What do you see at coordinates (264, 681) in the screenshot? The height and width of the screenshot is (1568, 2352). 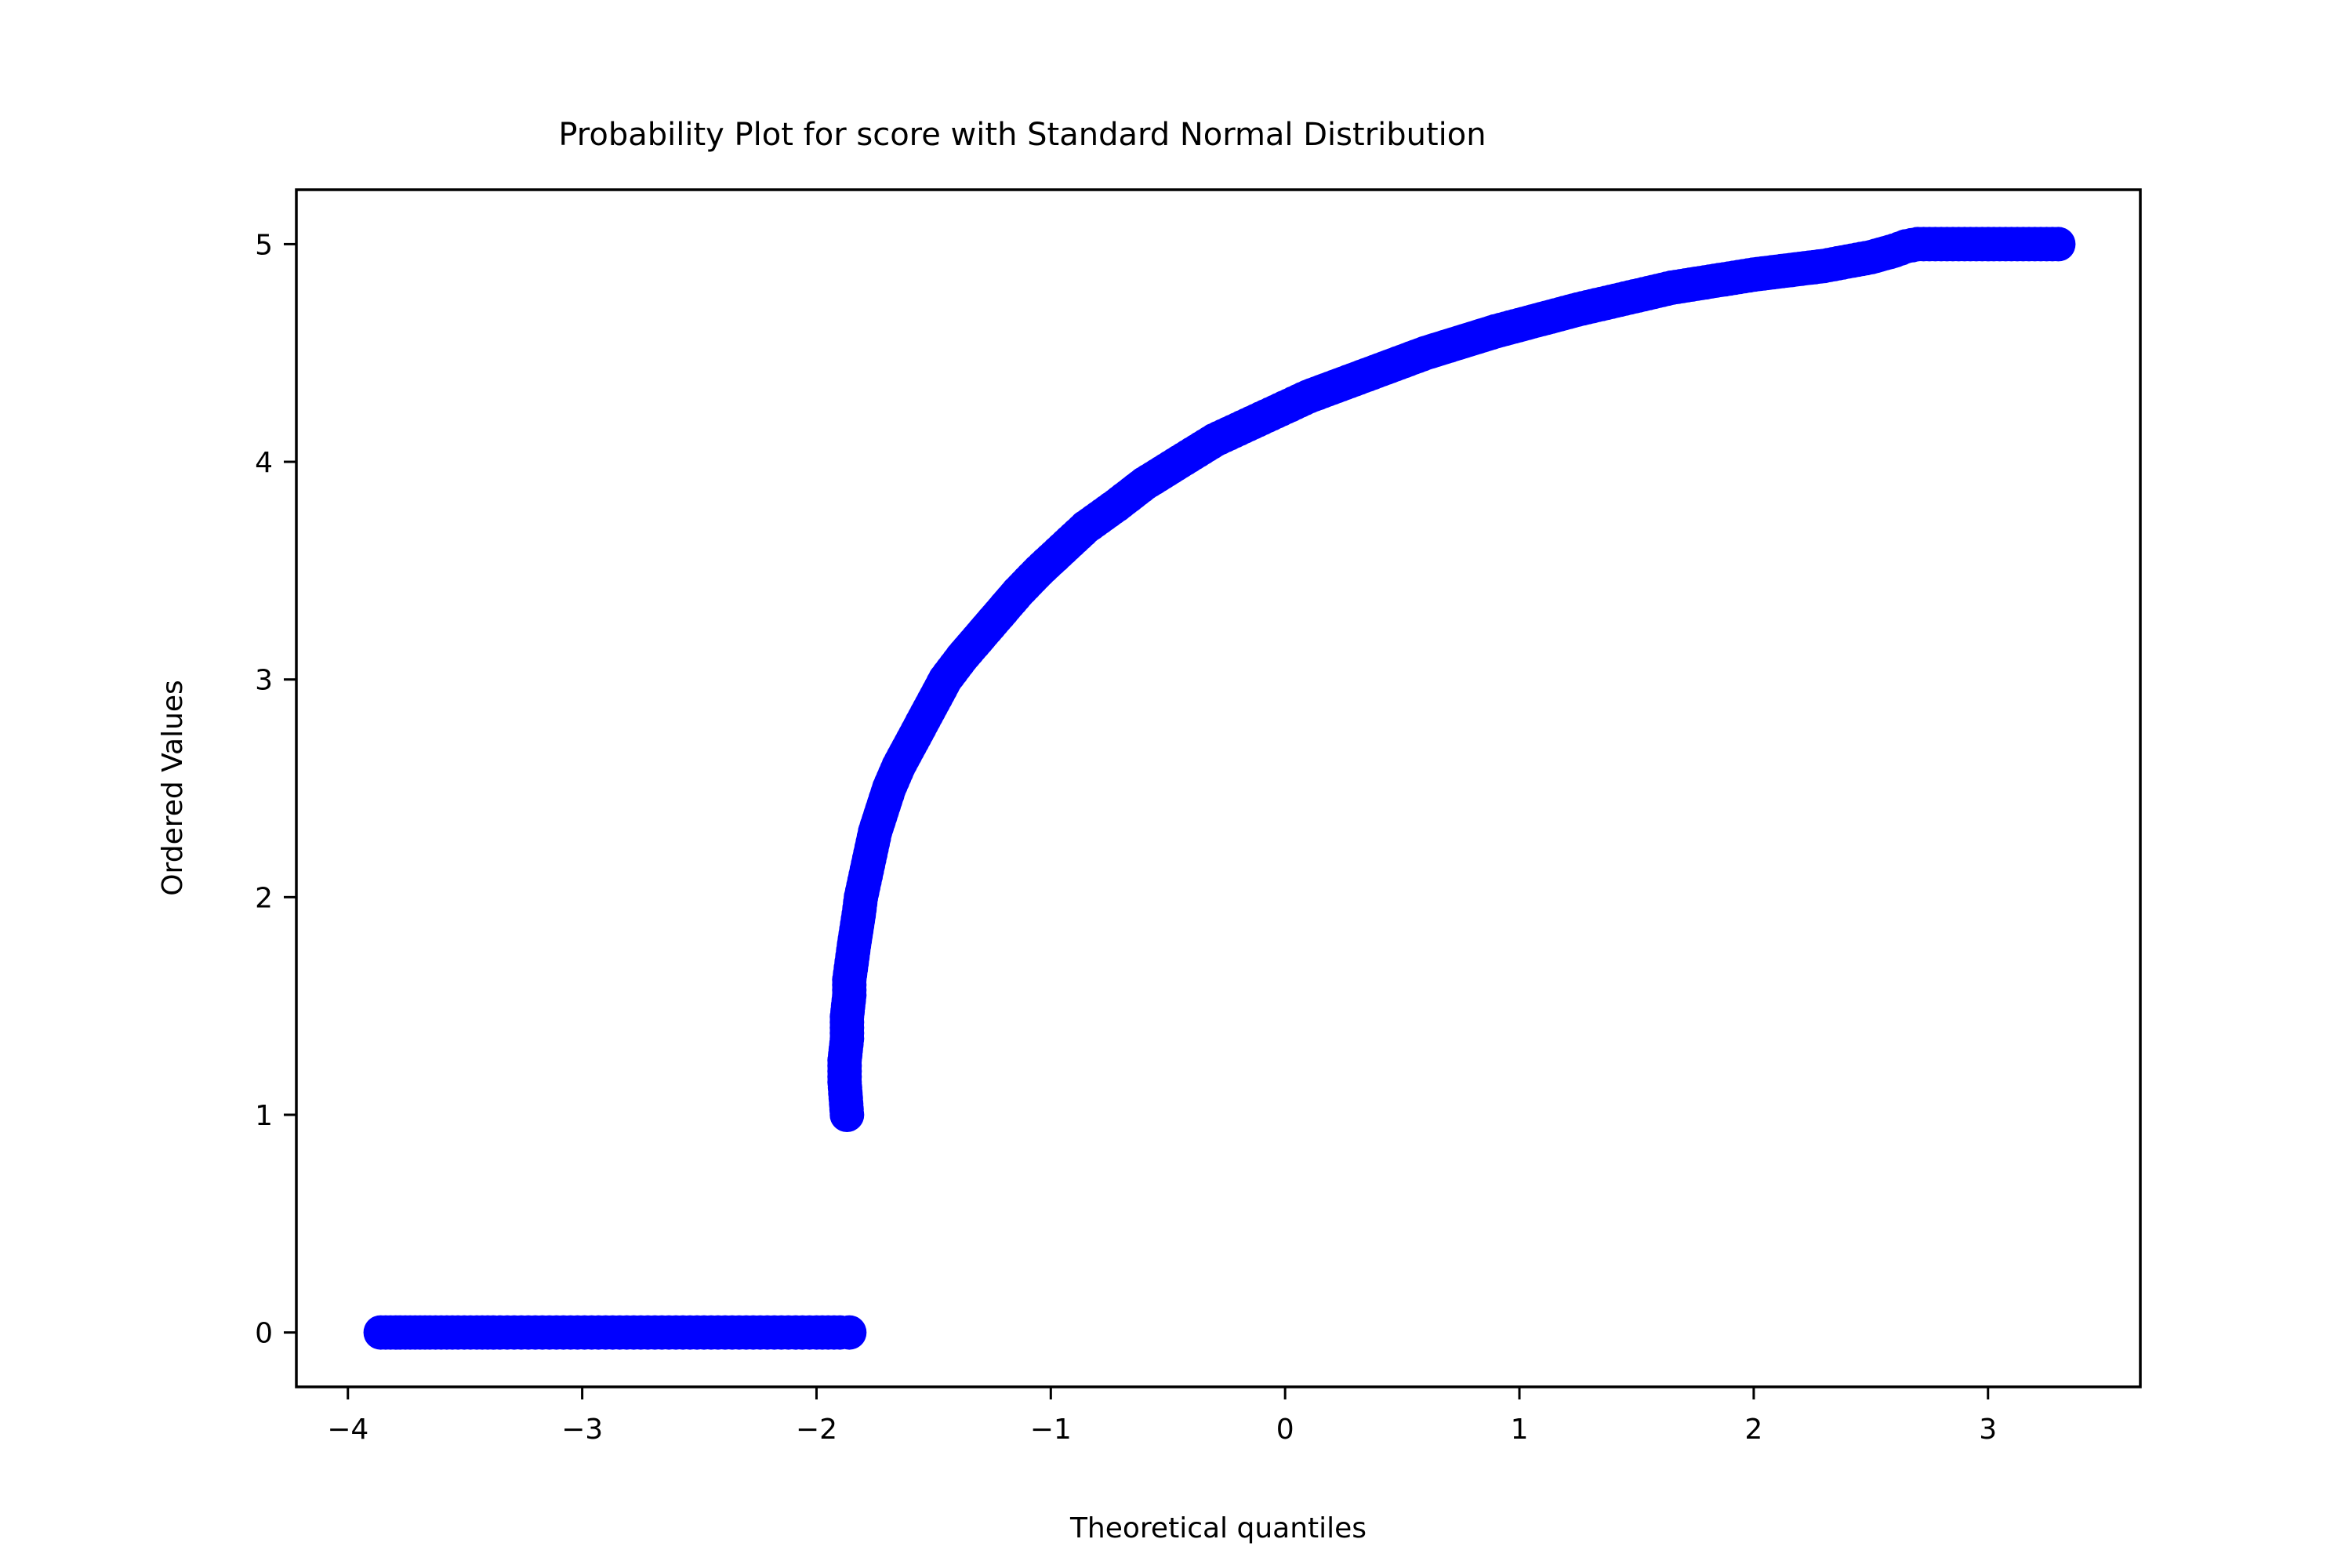 I see `y-tick-label: 3` at bounding box center [264, 681].